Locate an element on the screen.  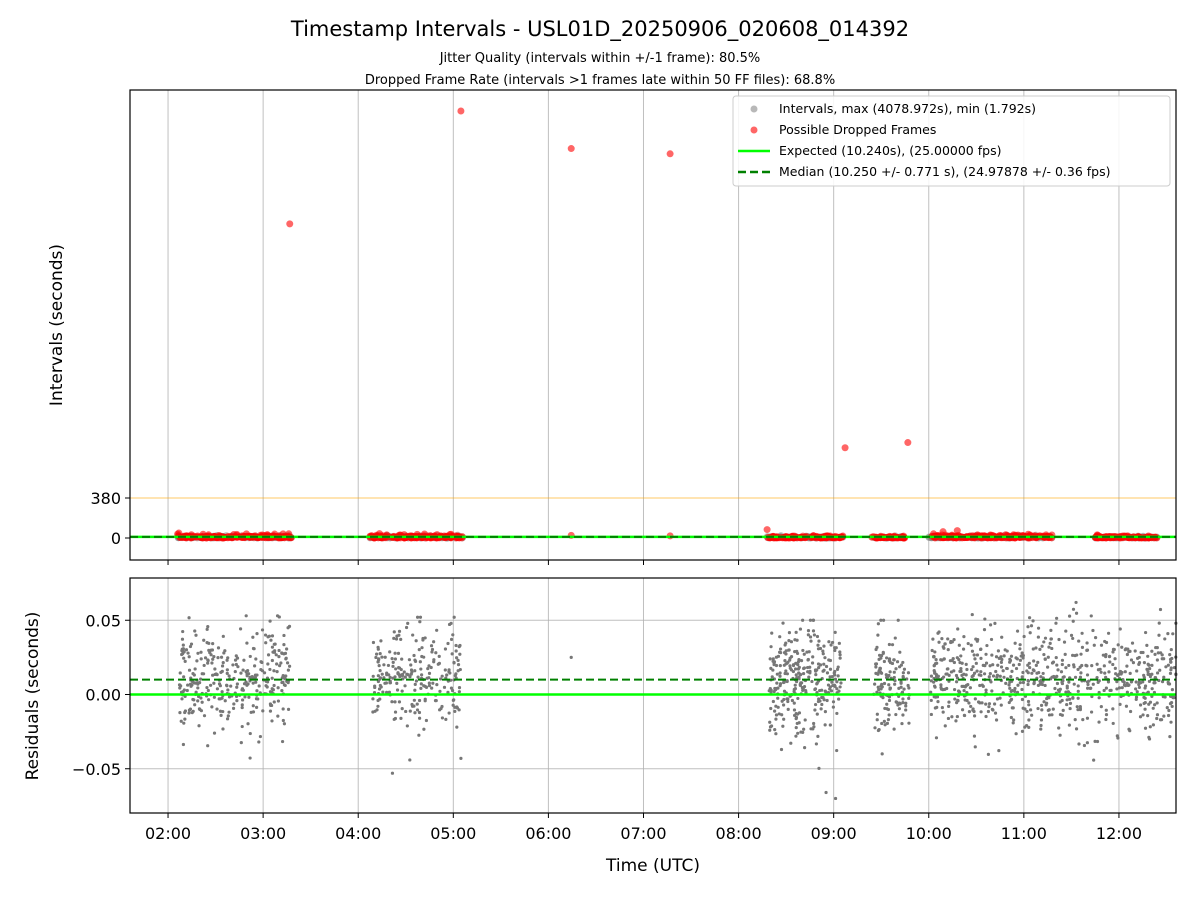
dropped-frame-outlier is located at coordinates (957, 531).